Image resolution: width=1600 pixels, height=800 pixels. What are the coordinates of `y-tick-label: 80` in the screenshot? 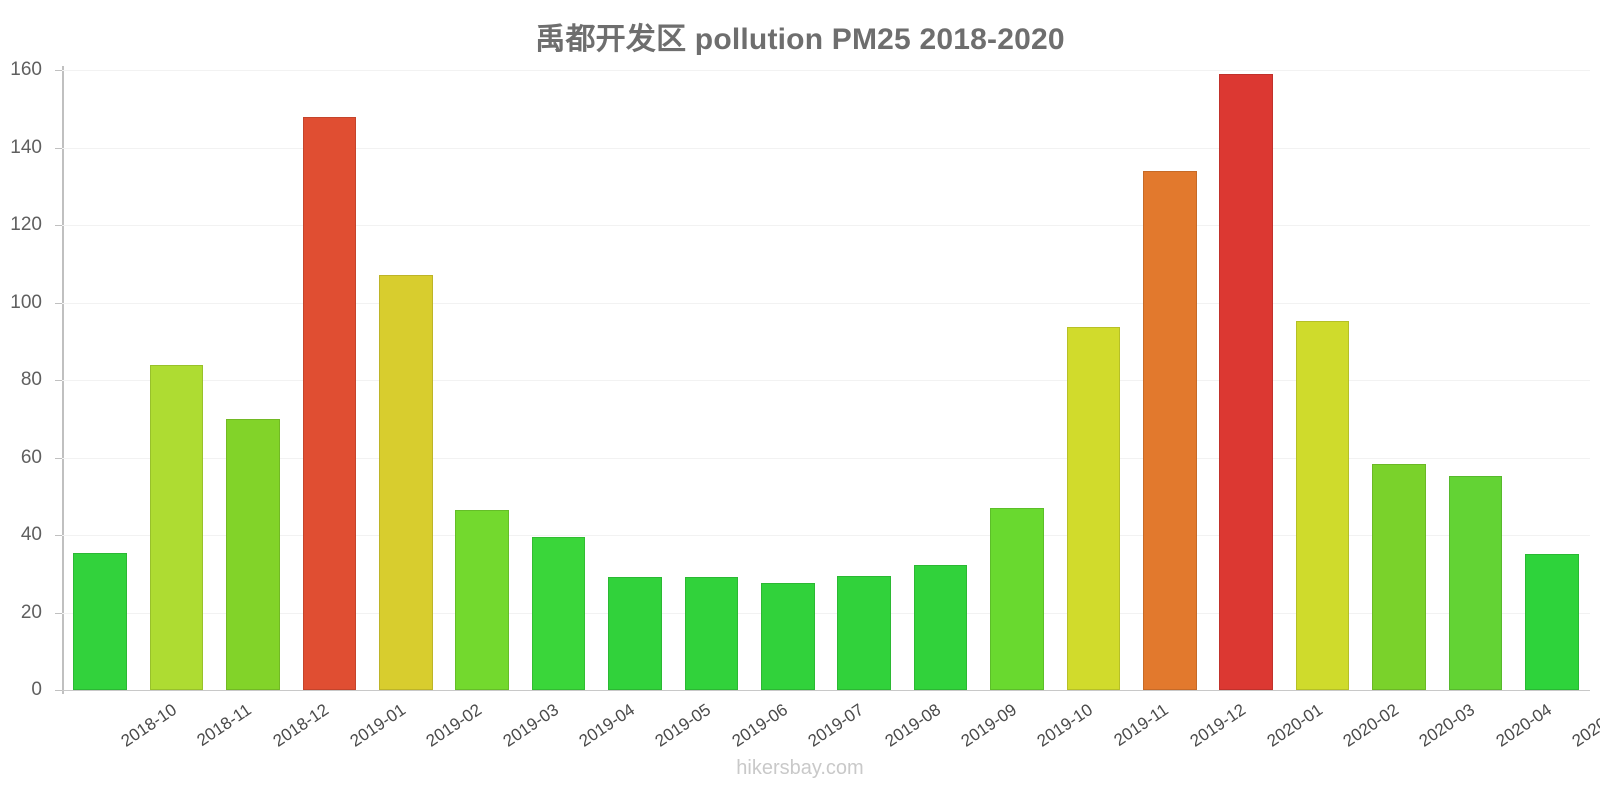 It's located at (31, 379).